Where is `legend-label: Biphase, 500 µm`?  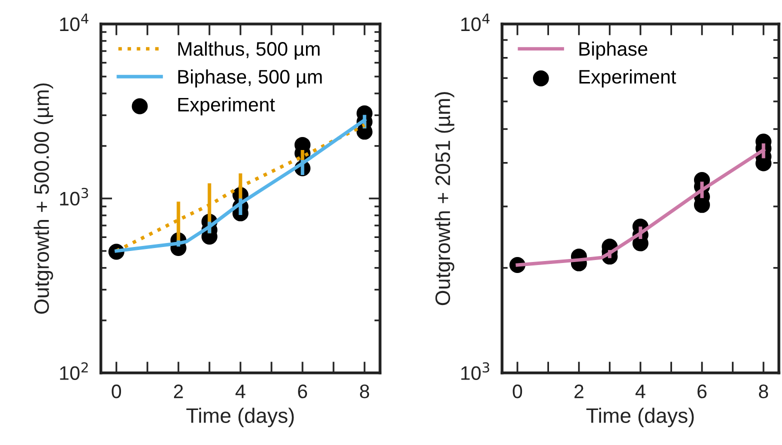
legend-label: Biphase, 500 µm is located at coordinates (250, 78).